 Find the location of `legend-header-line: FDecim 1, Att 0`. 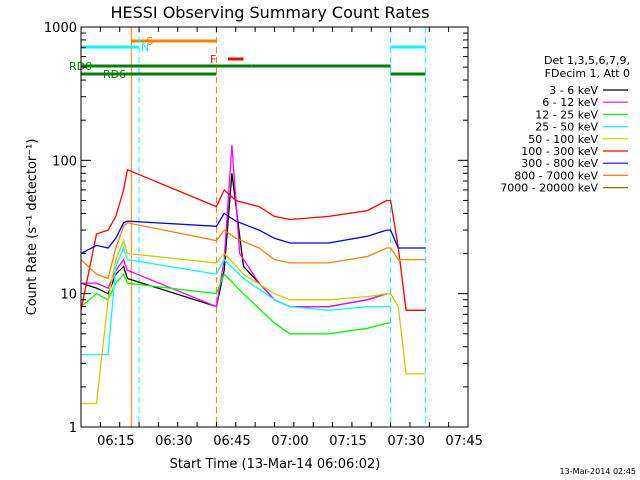

legend-header-line: FDecim 1, Att 0 is located at coordinates (587, 73).